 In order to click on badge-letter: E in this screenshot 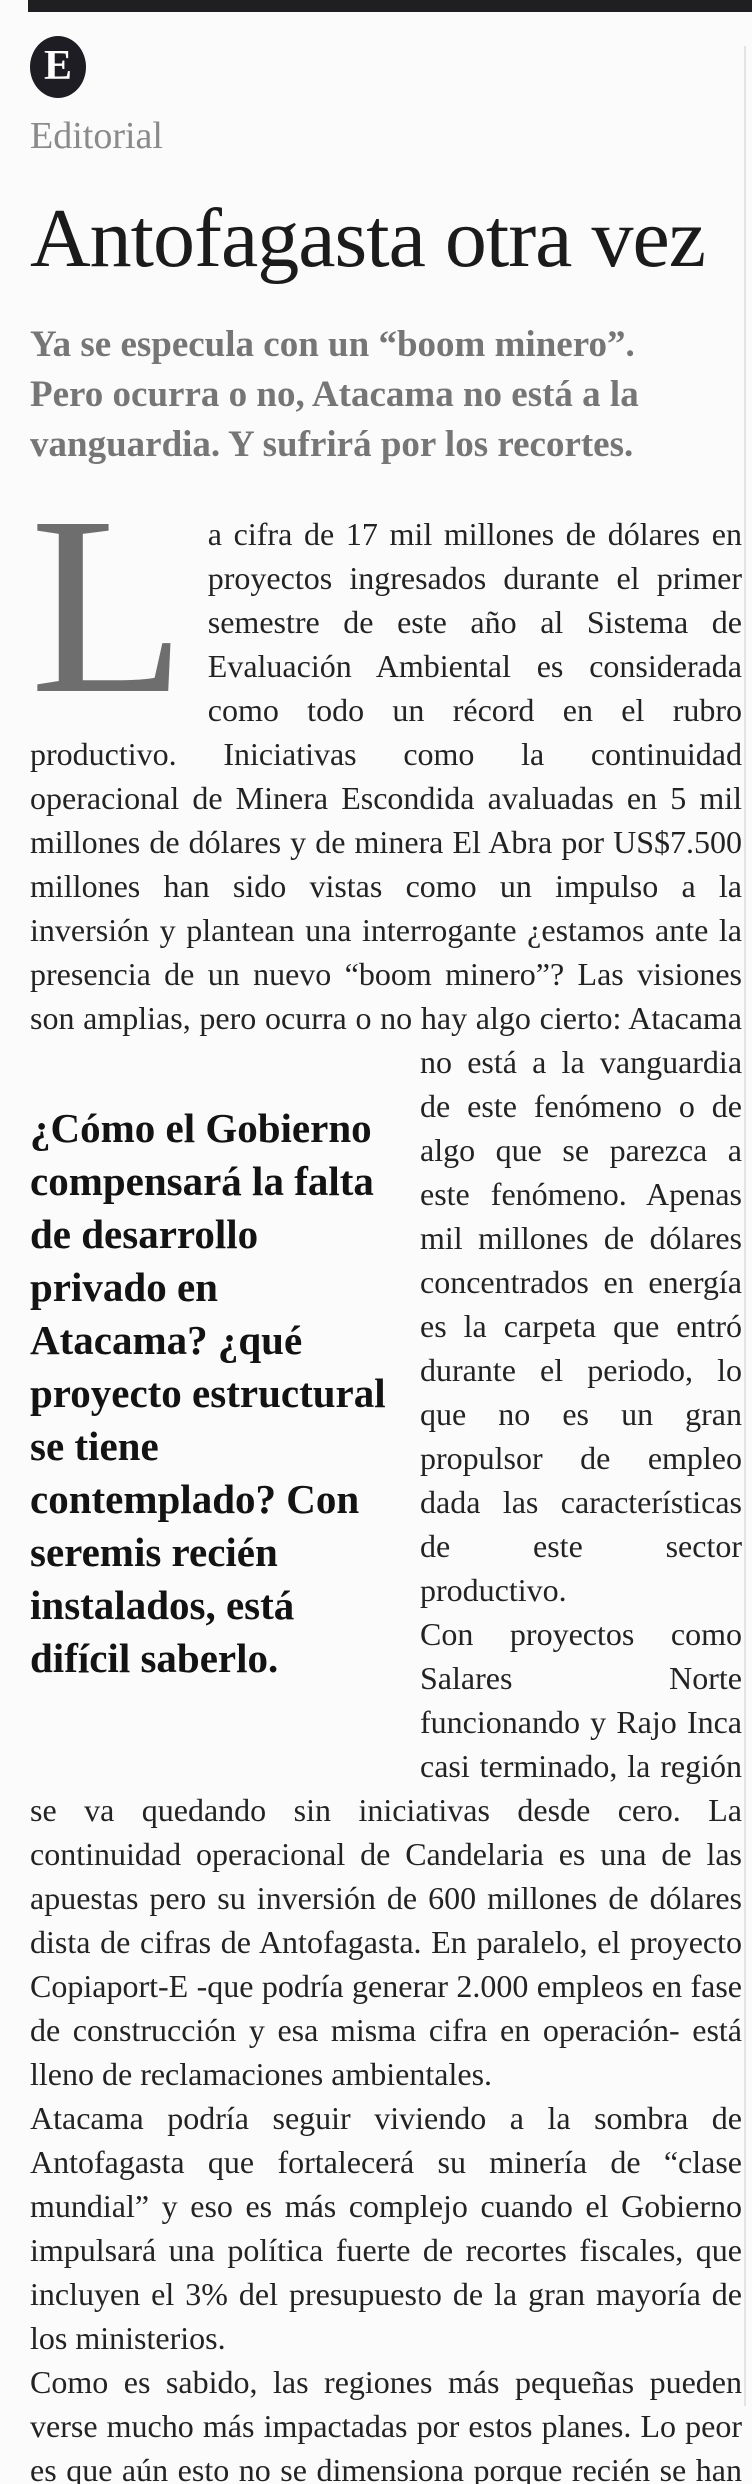, I will do `click(57, 66)`.